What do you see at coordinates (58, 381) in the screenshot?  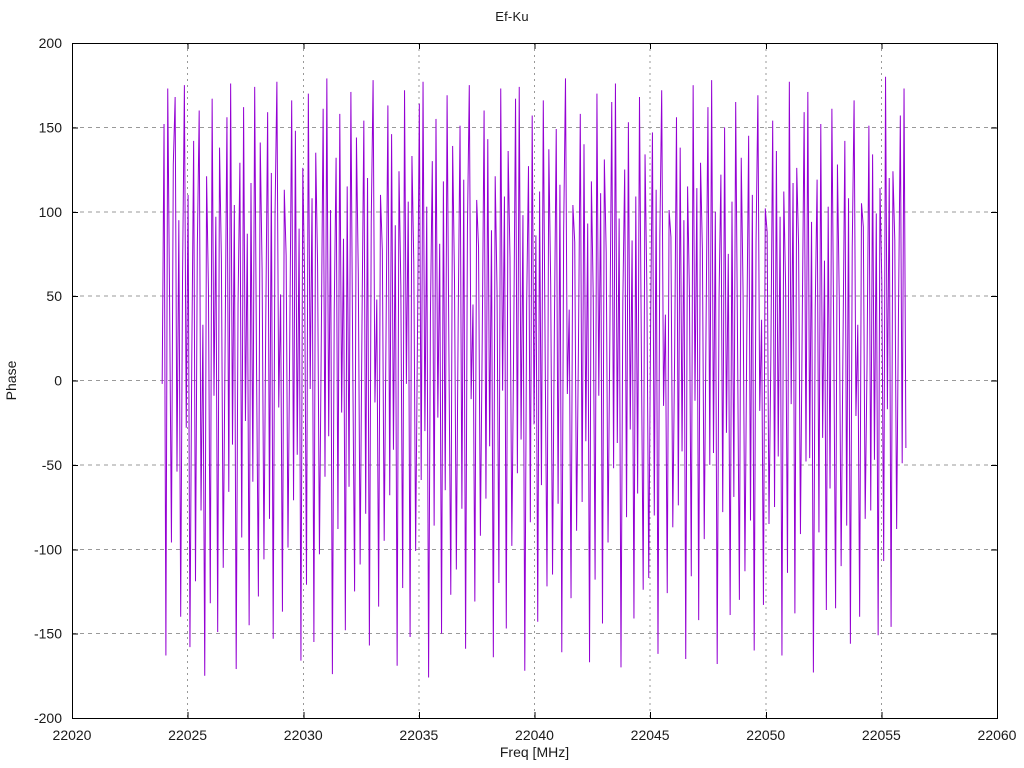 I see `y-tick-label: 0` at bounding box center [58, 381].